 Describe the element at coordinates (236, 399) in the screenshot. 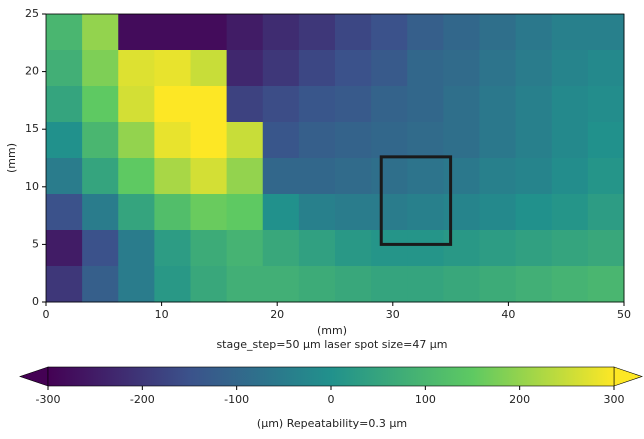

I see `colorbar-tick-label: -100` at that location.